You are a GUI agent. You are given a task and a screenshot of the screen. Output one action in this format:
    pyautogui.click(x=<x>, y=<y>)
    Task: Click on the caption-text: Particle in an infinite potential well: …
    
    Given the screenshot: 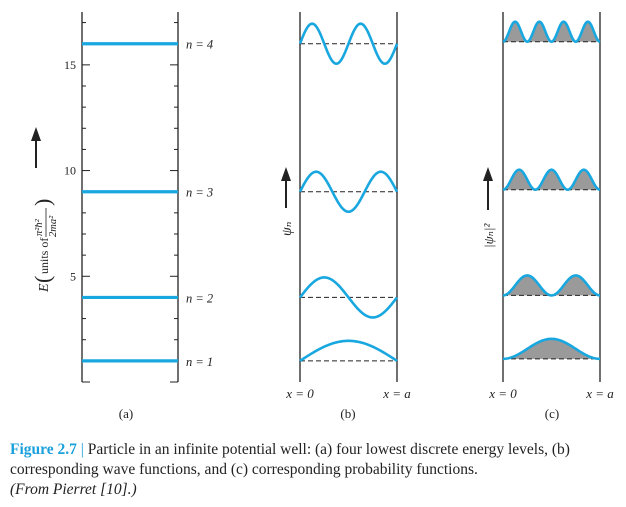 What is the action you would take?
    pyautogui.click(x=290, y=459)
    